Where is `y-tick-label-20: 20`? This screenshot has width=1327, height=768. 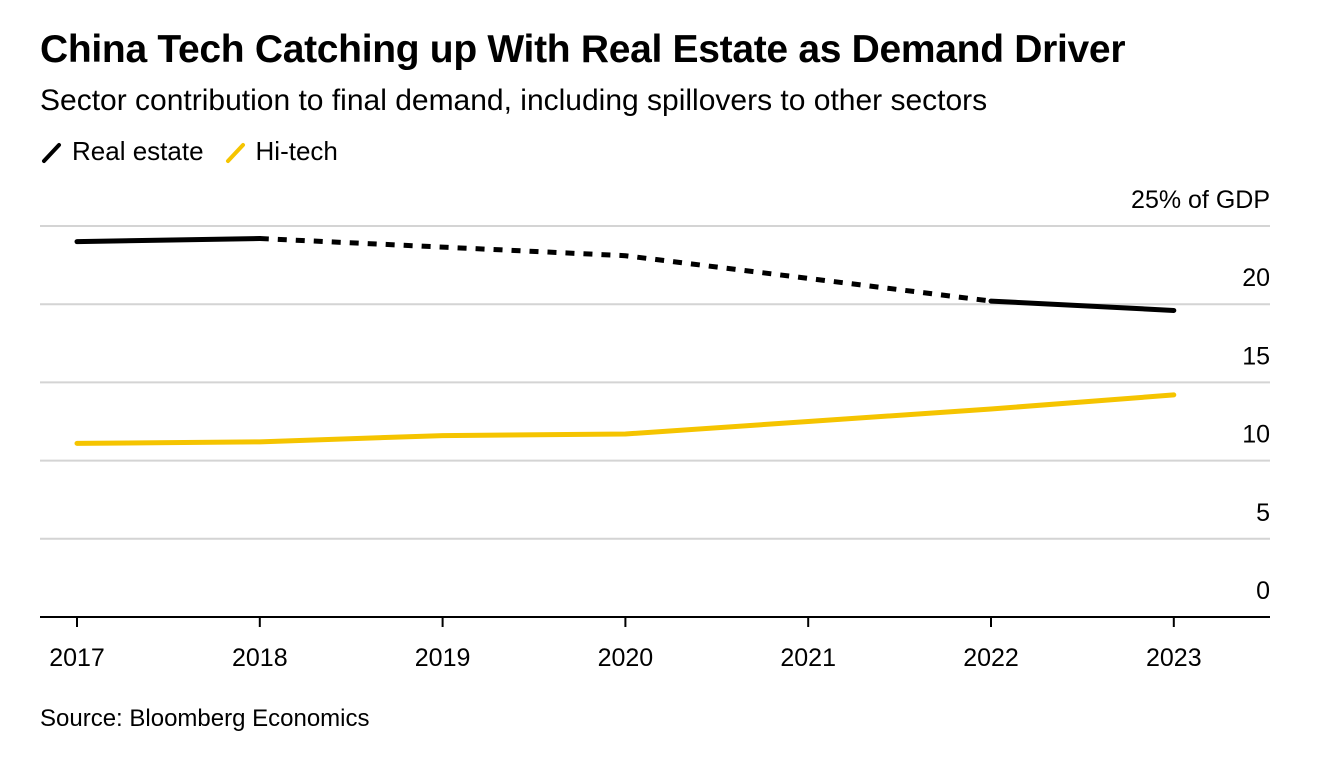 y-tick-label-20: 20 is located at coordinates (1256, 278).